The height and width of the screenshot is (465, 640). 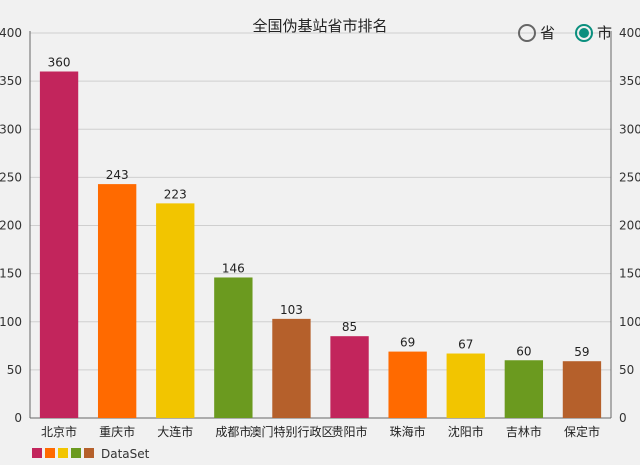 I want to click on data-label-0: 360, so click(x=59, y=63).